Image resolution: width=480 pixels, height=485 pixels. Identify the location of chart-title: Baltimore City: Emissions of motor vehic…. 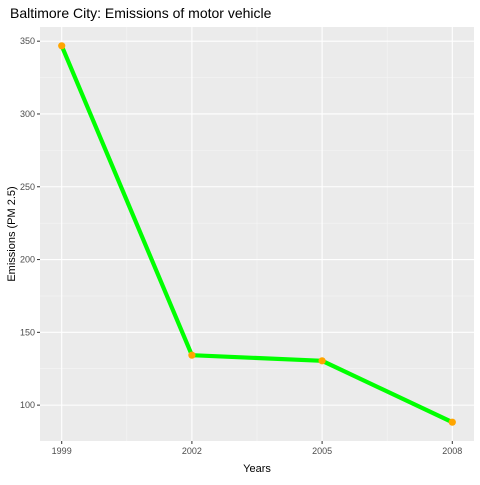
(141, 13).